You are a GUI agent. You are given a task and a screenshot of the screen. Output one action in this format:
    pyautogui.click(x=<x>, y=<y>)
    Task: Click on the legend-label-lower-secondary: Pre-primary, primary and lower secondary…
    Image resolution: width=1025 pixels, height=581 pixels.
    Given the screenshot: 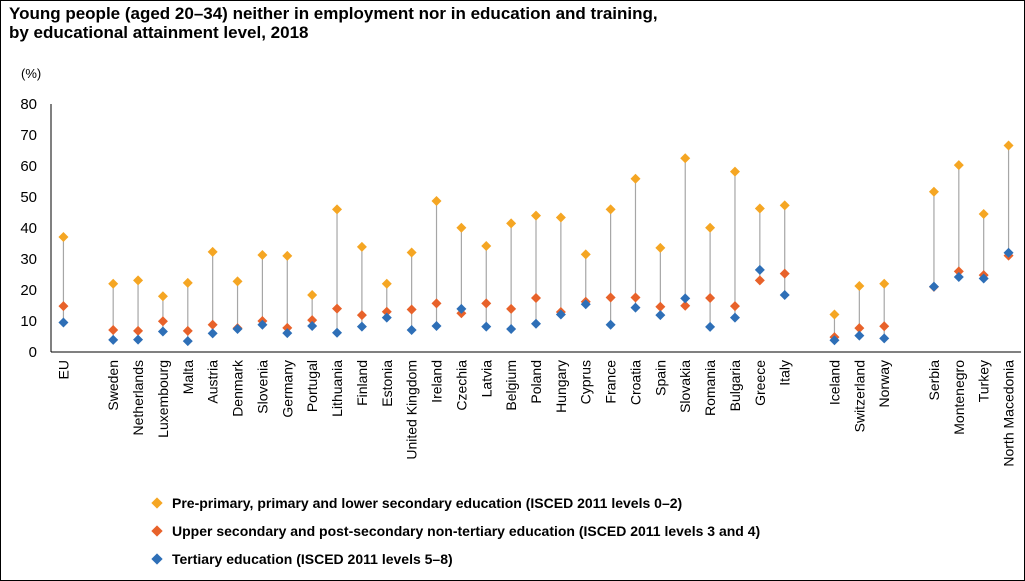 What is the action you would take?
    pyautogui.click(x=427, y=503)
    